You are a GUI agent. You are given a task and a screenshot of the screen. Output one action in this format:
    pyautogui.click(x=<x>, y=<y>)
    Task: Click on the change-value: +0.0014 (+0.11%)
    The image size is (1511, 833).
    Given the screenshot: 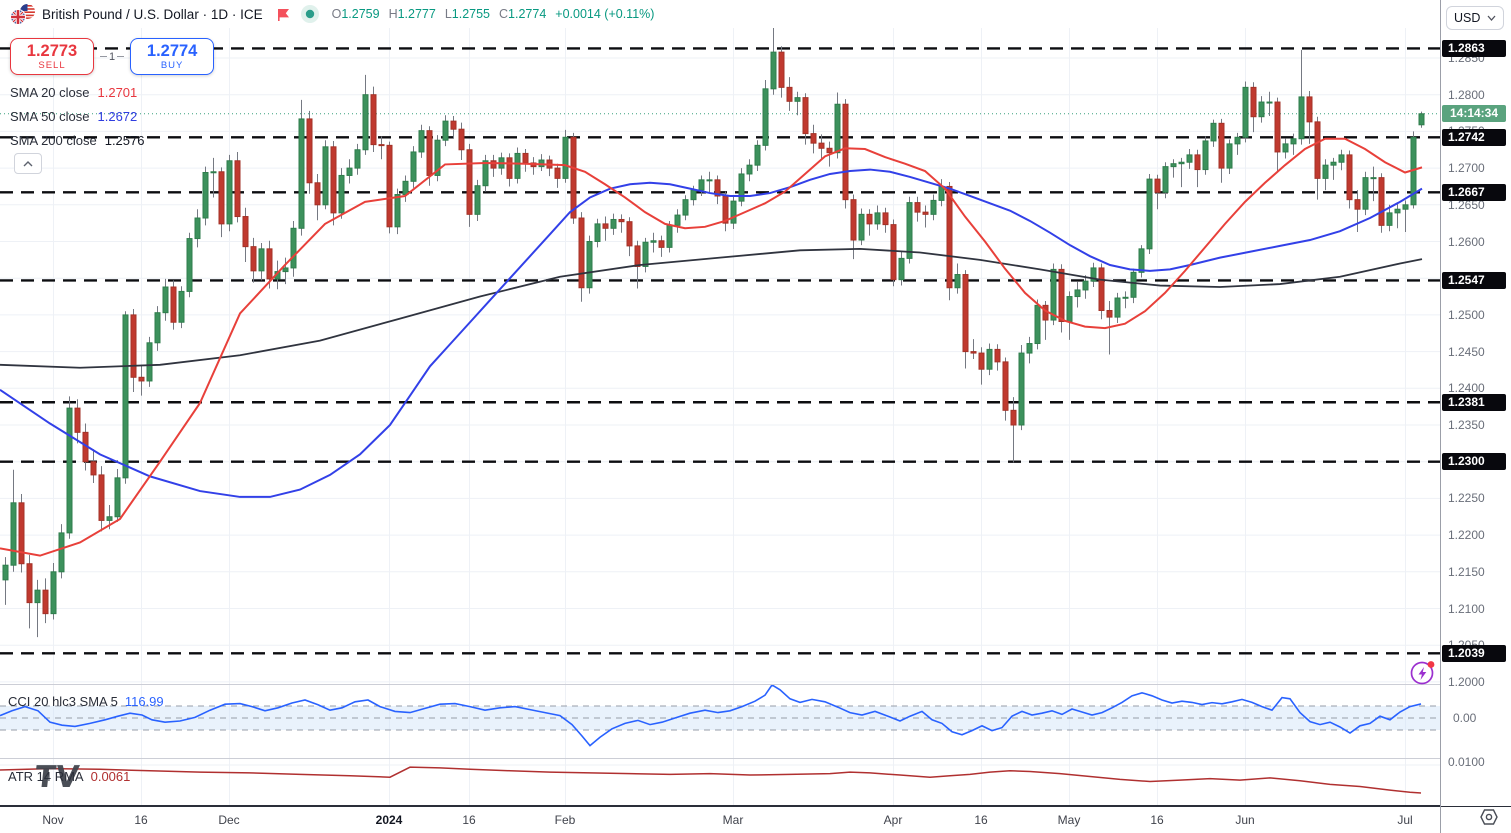 What is the action you would take?
    pyautogui.click(x=605, y=14)
    